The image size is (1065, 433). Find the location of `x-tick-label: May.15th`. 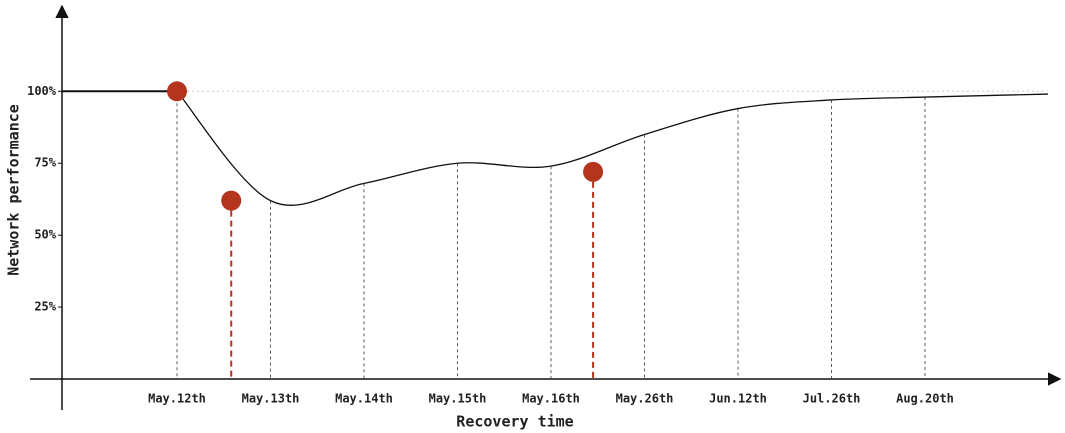

x-tick-label: May.15th is located at coordinates (458, 399).